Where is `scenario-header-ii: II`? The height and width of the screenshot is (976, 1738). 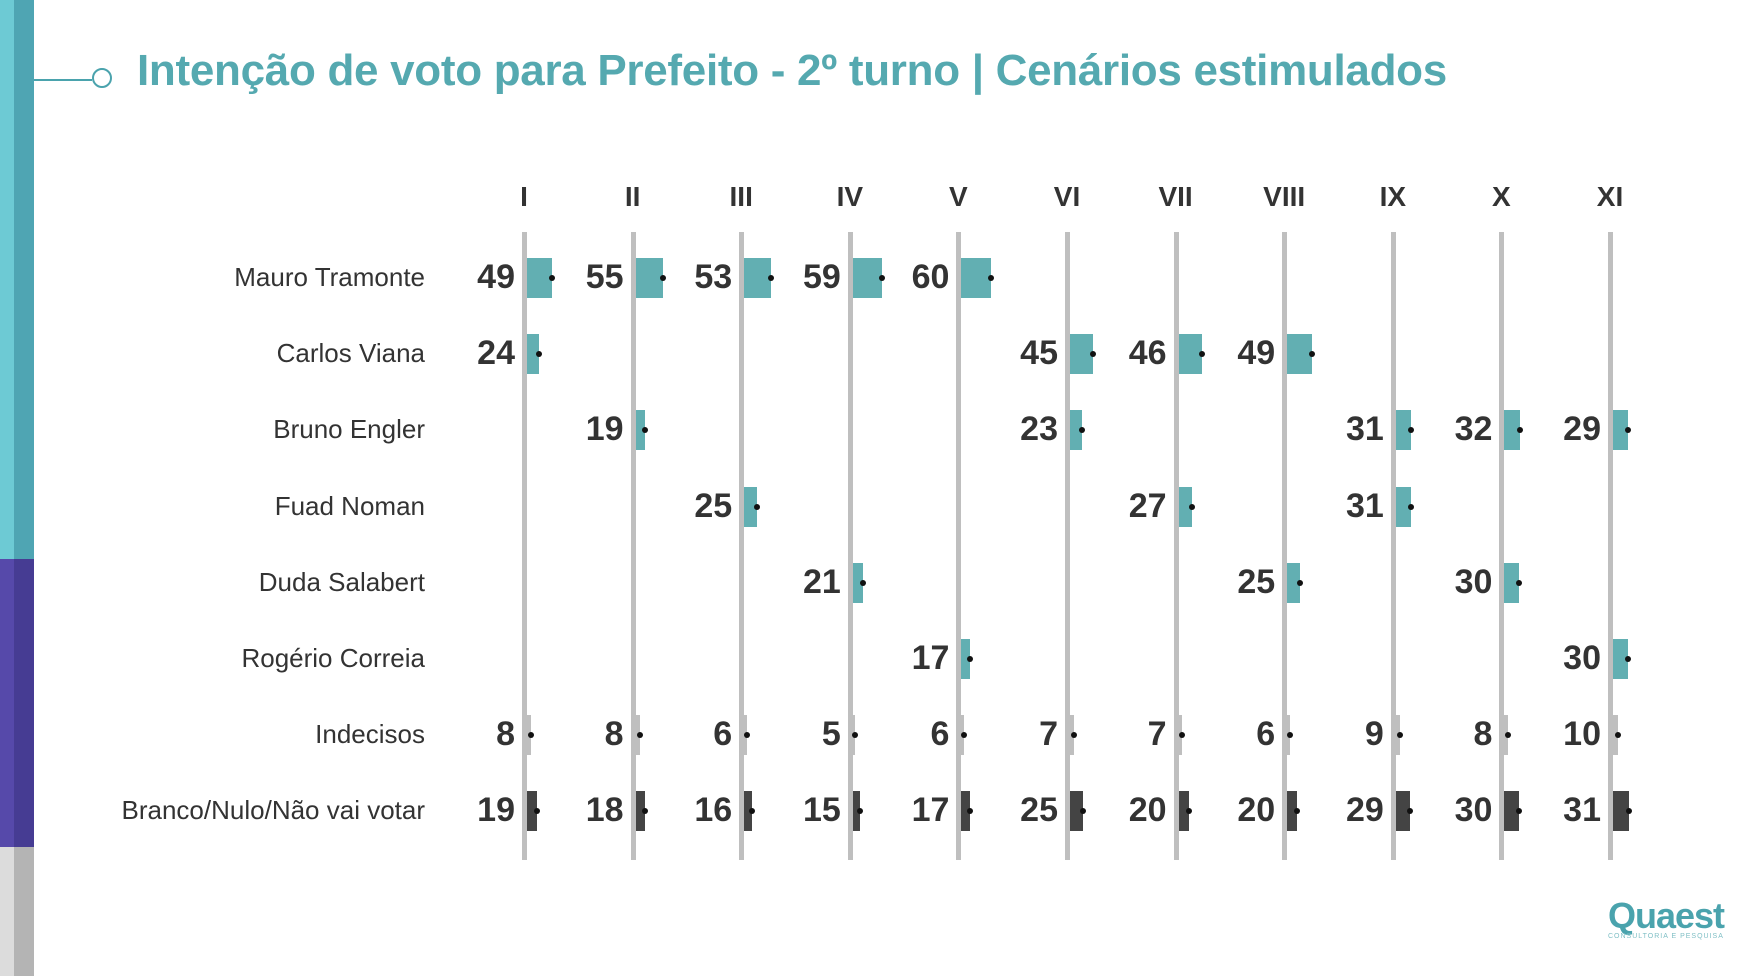
scenario-header-ii: II is located at coordinates (632, 196).